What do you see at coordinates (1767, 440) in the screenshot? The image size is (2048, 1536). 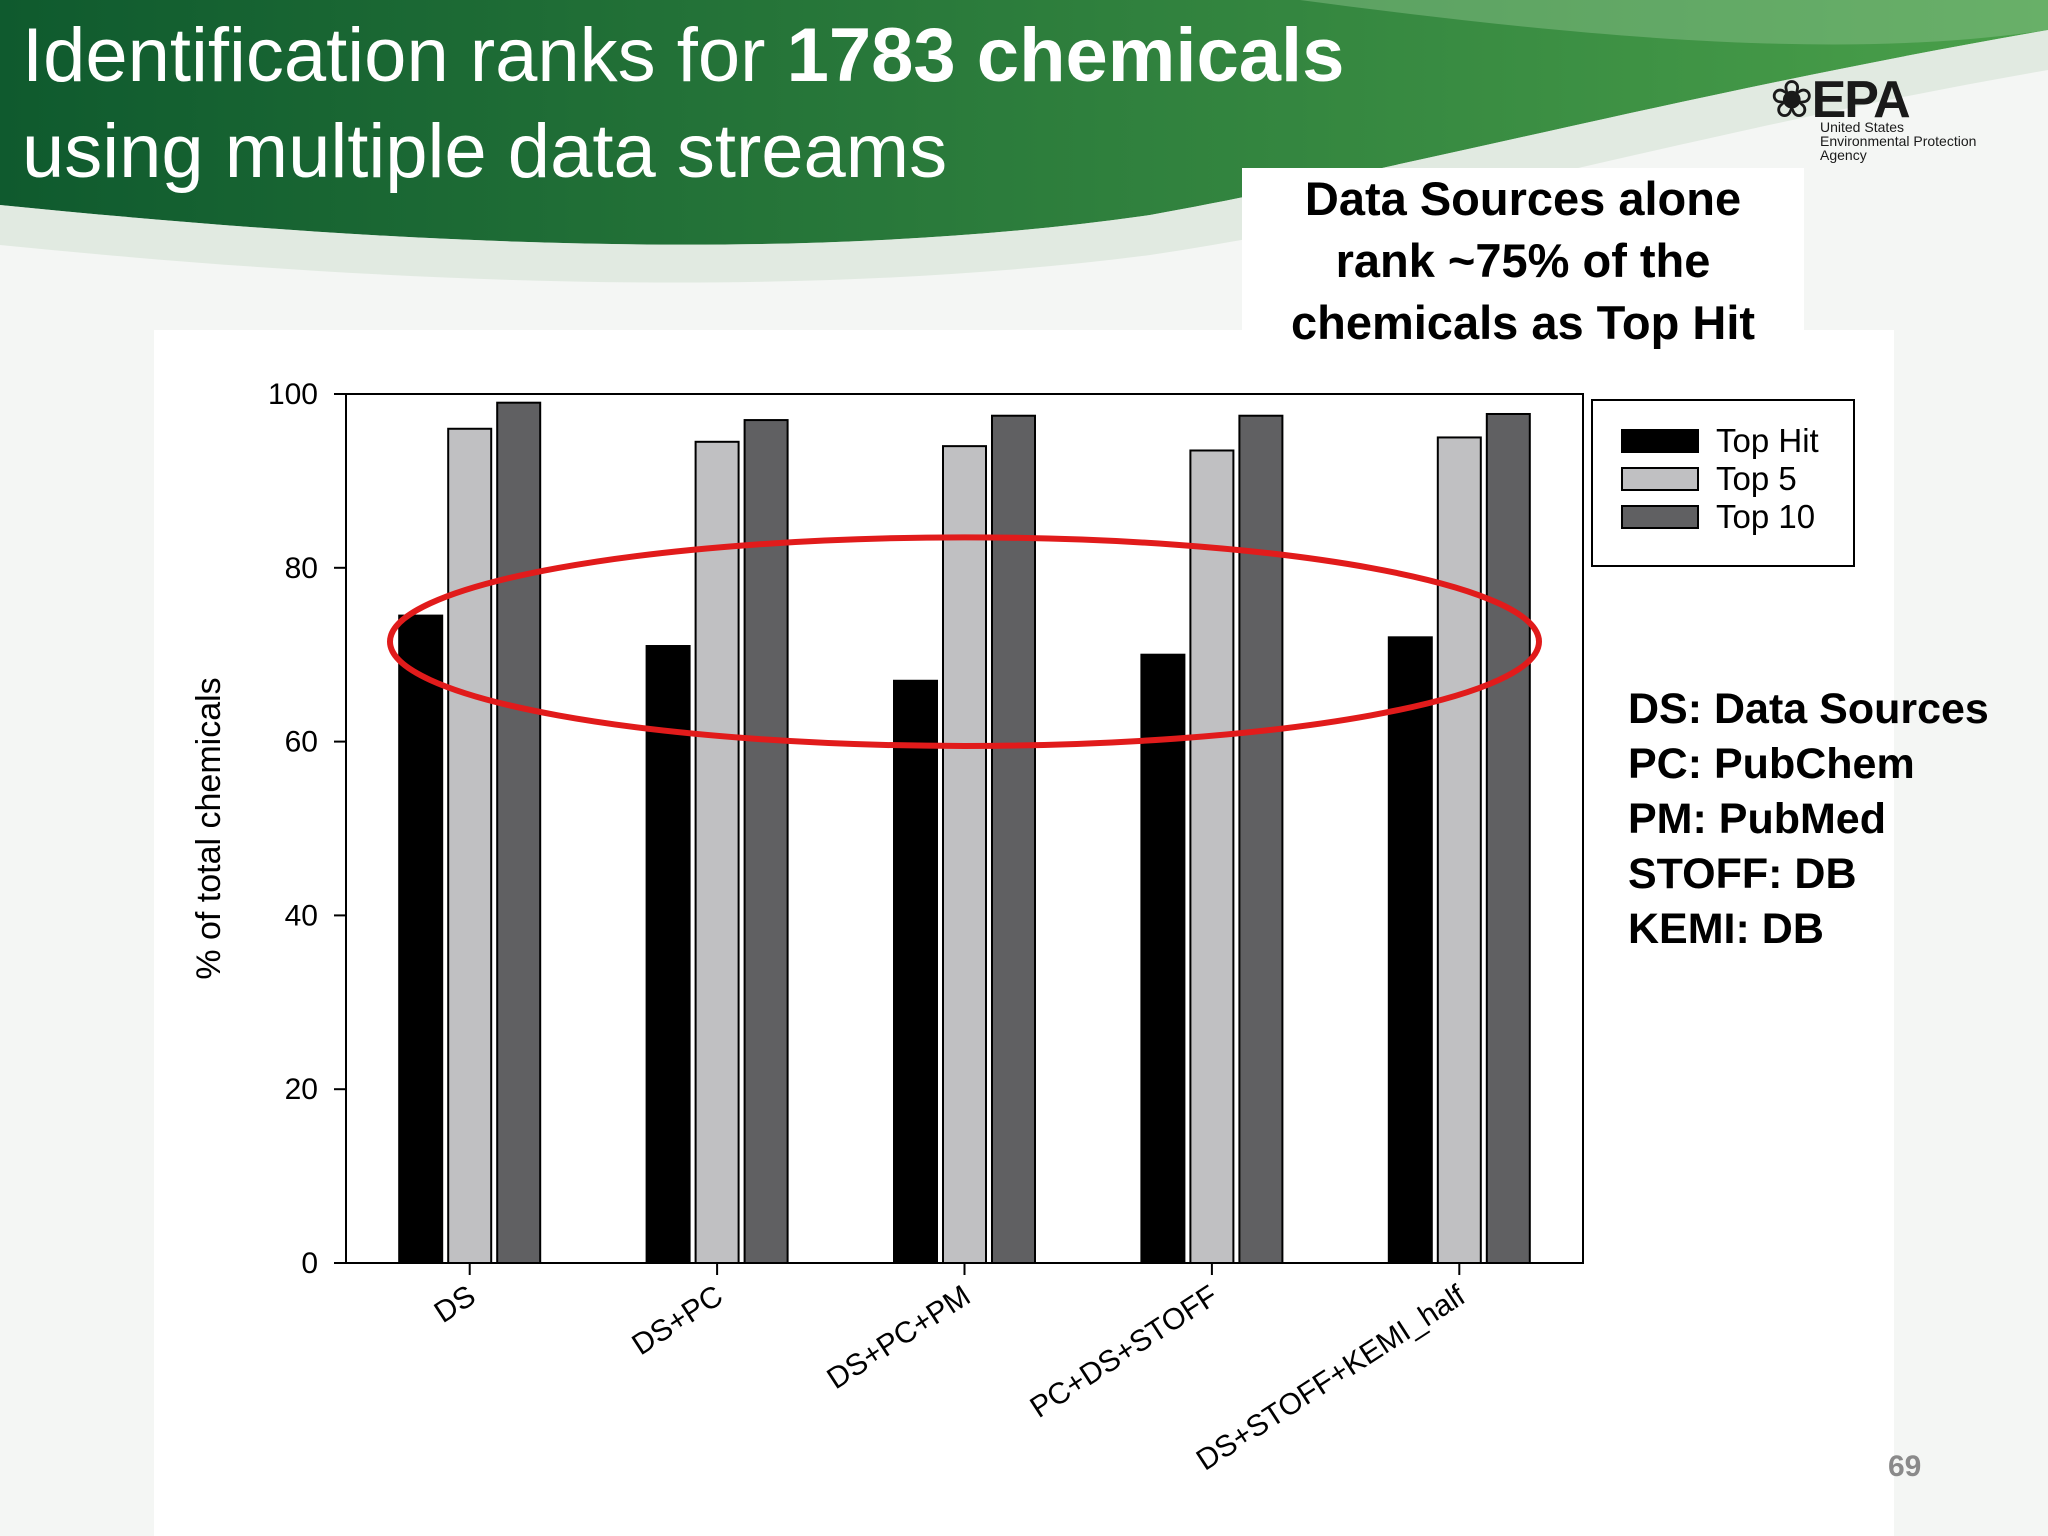 I see `legend-label: Top Hit` at bounding box center [1767, 440].